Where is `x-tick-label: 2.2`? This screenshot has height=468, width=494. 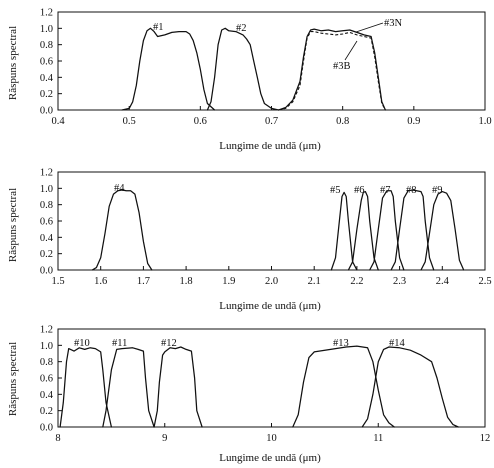 x-tick-label: 2.2 is located at coordinates (356, 281).